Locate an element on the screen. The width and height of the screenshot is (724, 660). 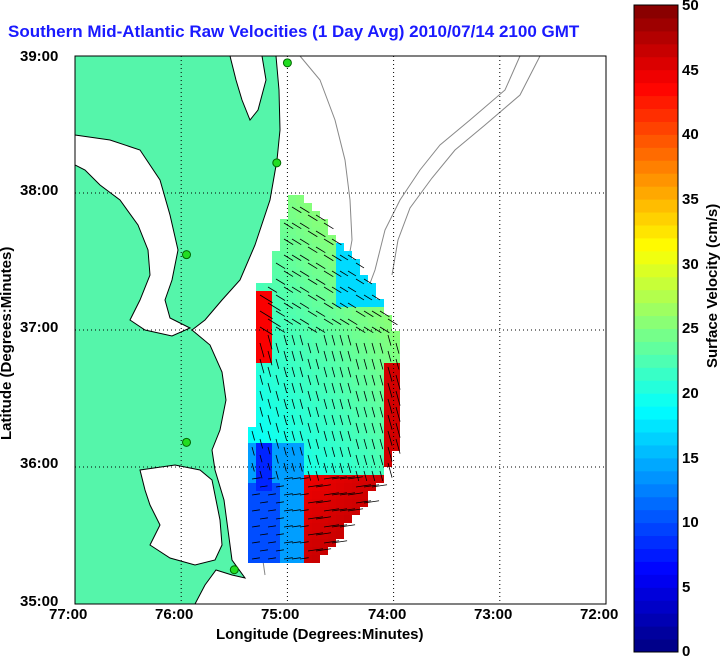
x-tick-label: 72:00 is located at coordinates (599, 614).